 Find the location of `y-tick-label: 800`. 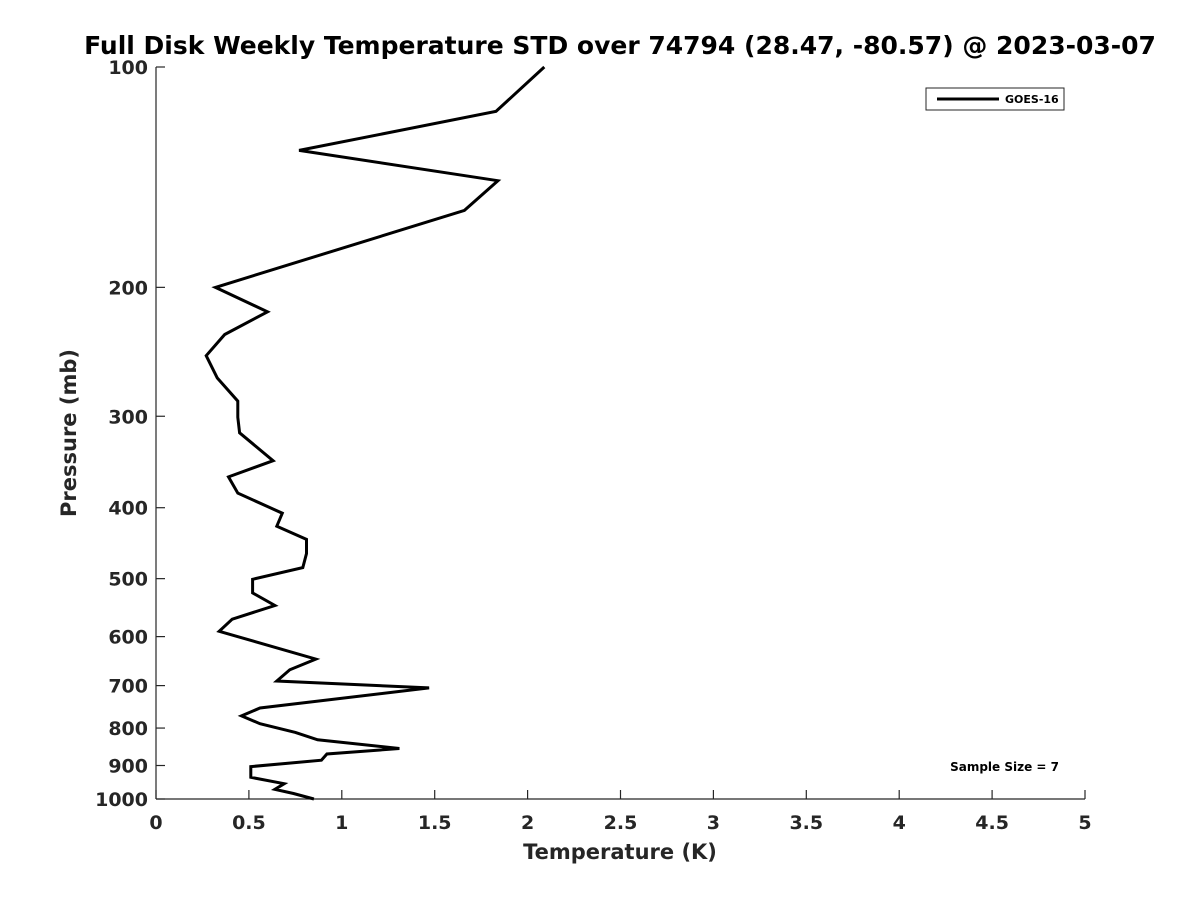

y-tick-label: 800 is located at coordinates (128, 729).